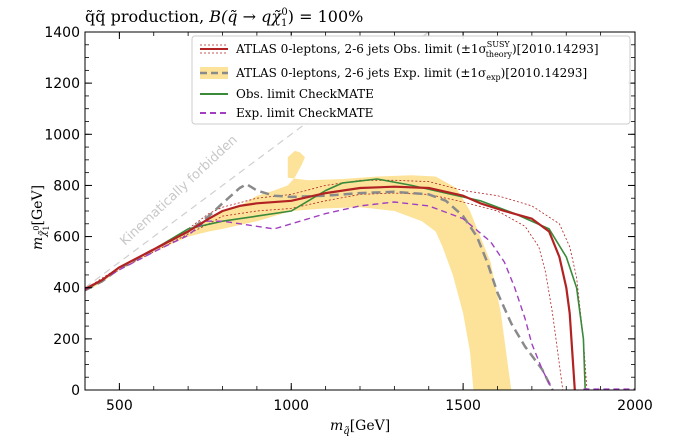 The width and height of the screenshot is (680, 438). Describe the element at coordinates (635, 406) in the screenshot. I see `x-tick-label: 2000` at that location.